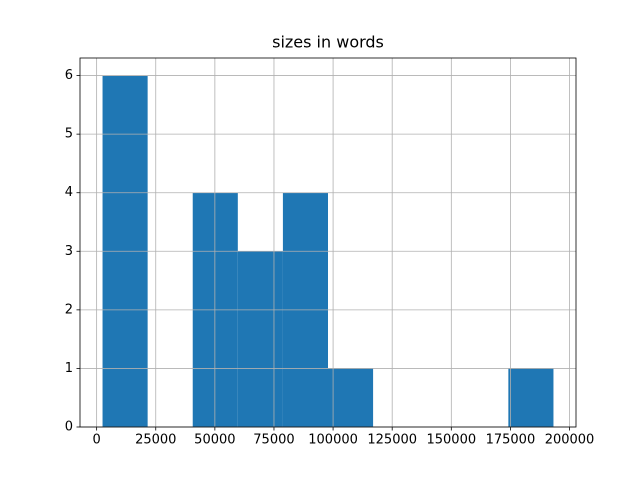  What do you see at coordinates (69, 192) in the screenshot?
I see `y-tick-label: 4` at bounding box center [69, 192].